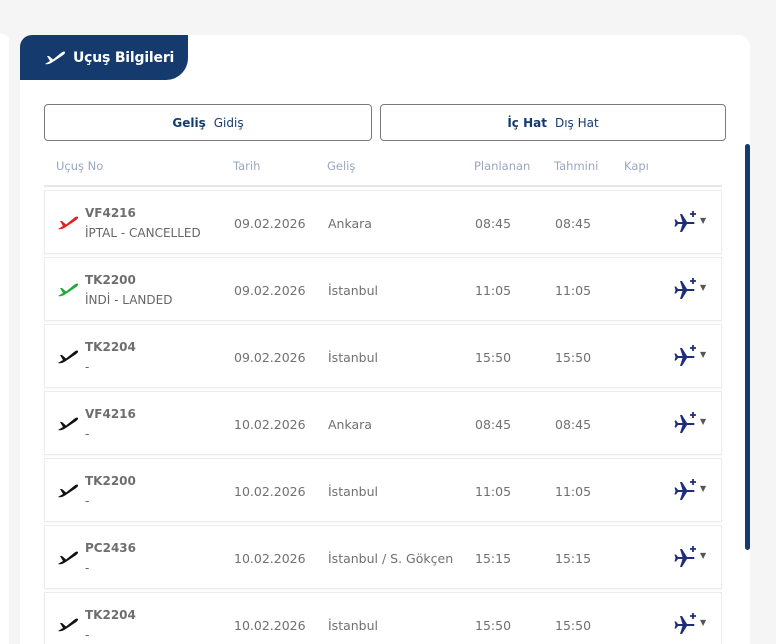 Image resolution: width=776 pixels, height=644 pixels. Describe the element at coordinates (247, 166) in the screenshot. I see `col-date: Tarih` at that location.